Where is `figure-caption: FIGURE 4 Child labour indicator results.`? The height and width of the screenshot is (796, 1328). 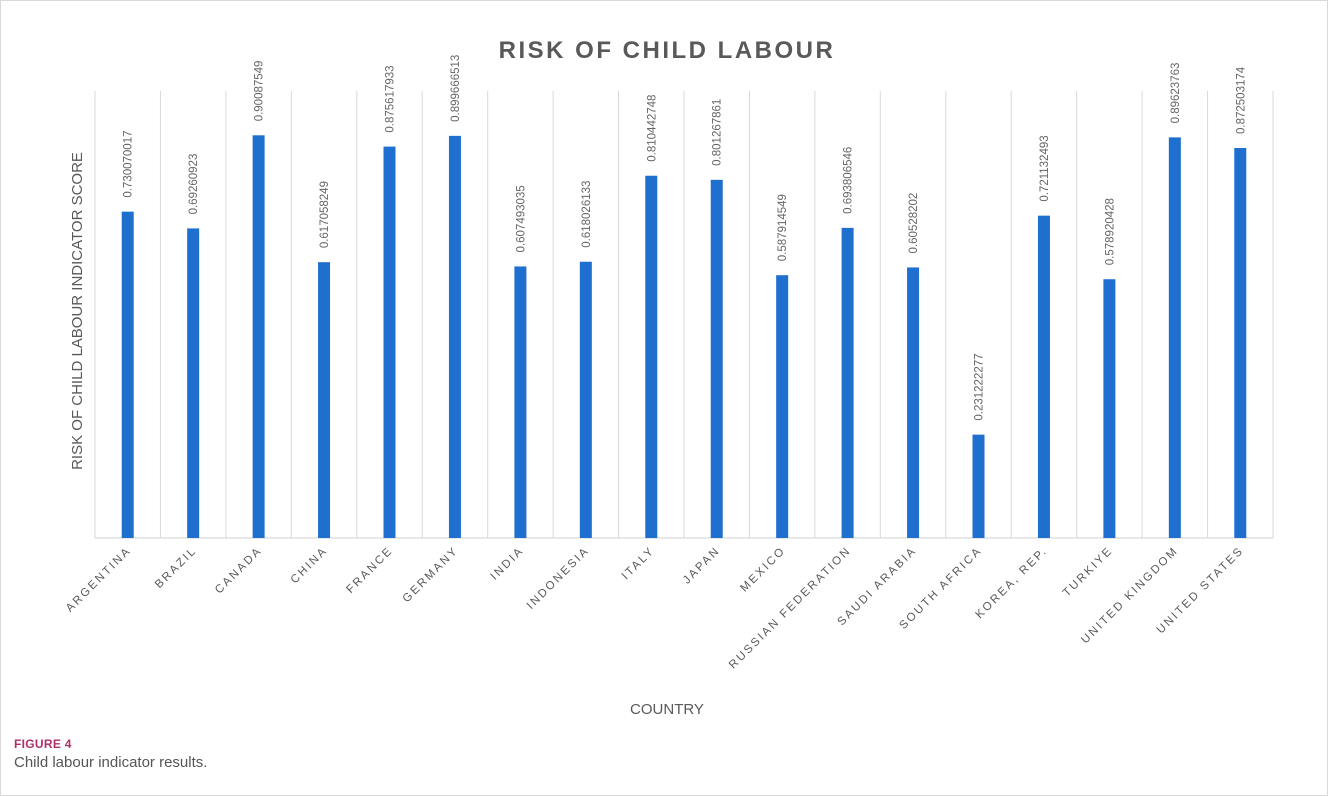 figure-caption: FIGURE 4 Child labour indicator results. is located at coordinates (110, 754).